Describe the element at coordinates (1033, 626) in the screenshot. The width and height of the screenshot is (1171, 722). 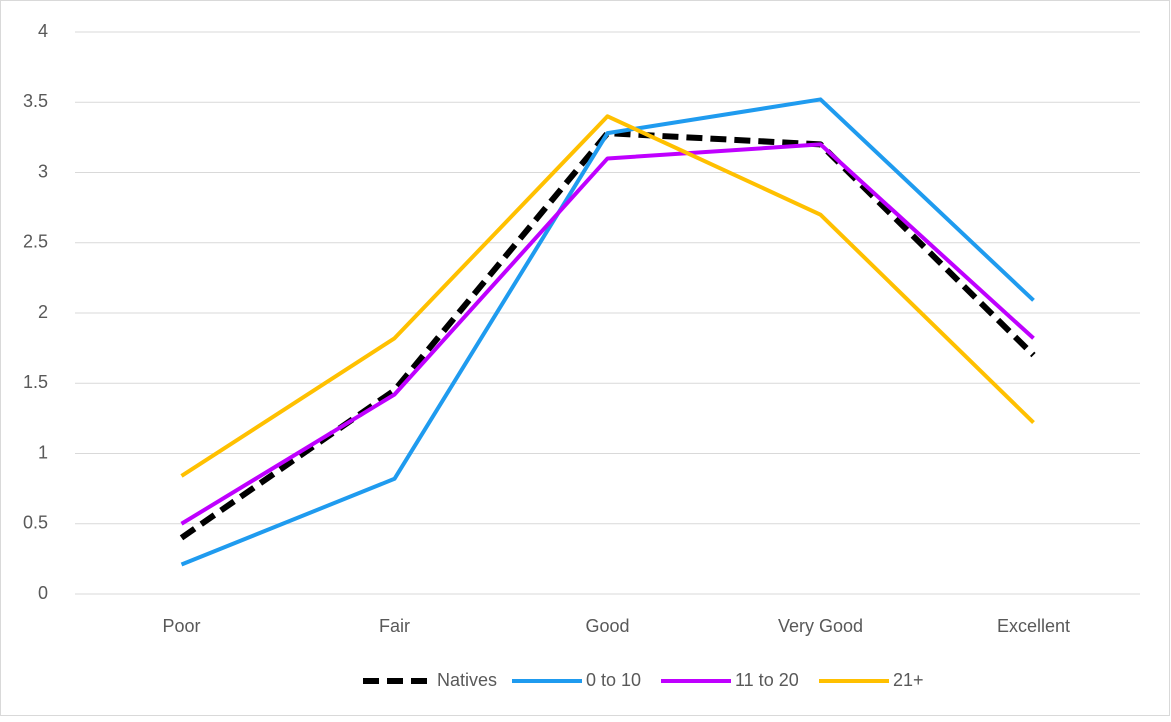
I see `x-tick-label: Excellent` at that location.